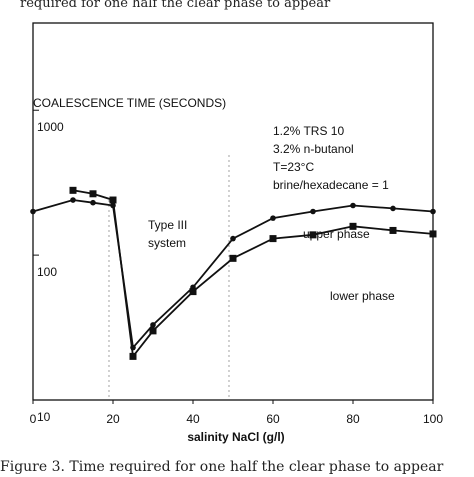 Image resolution: width=474 pixels, height=477 pixels. What do you see at coordinates (293, 167) in the screenshot?
I see `condition-label: T=23°C` at bounding box center [293, 167].